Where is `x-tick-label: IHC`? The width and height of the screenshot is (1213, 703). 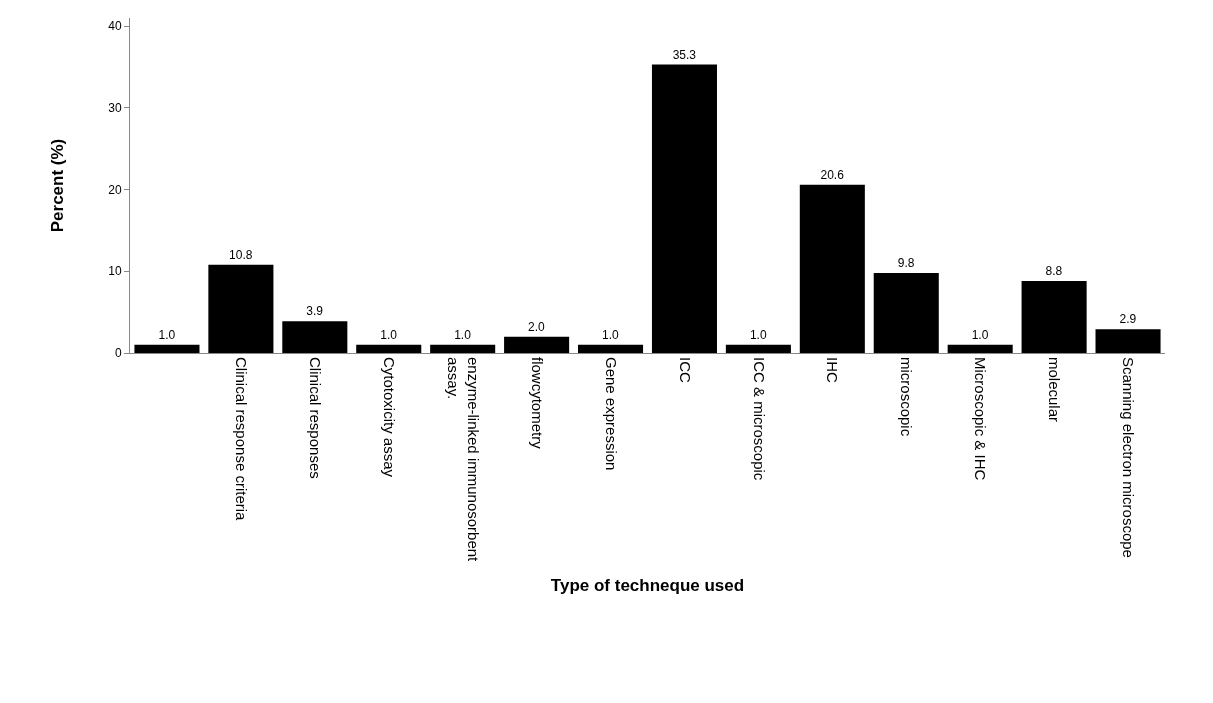 x-tick-label: IHC is located at coordinates (833, 370).